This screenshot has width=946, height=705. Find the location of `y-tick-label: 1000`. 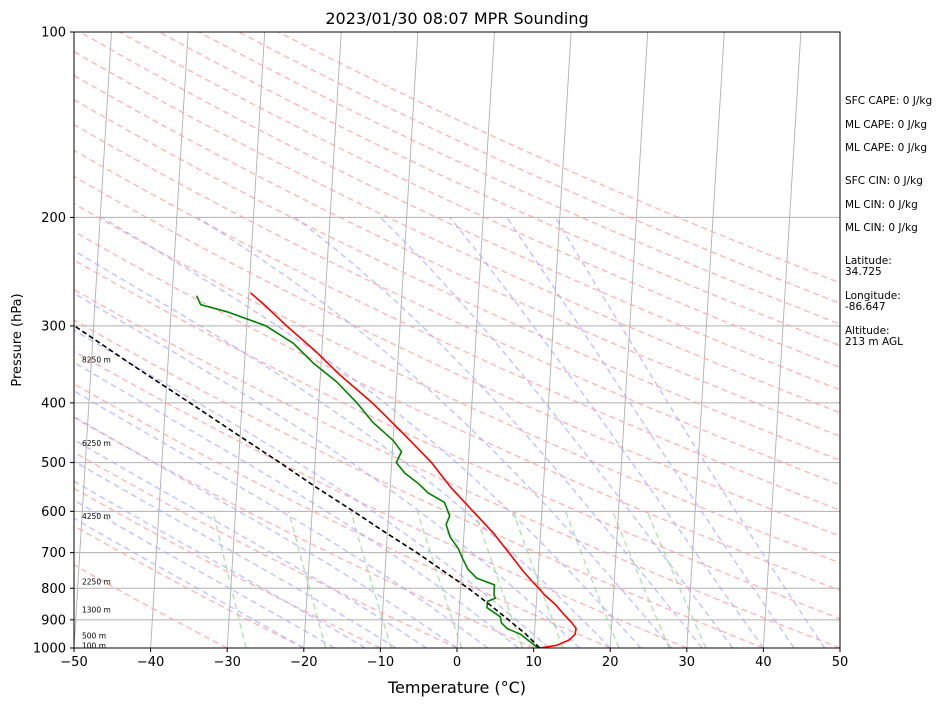

y-tick-label: 1000 is located at coordinates (49, 649).